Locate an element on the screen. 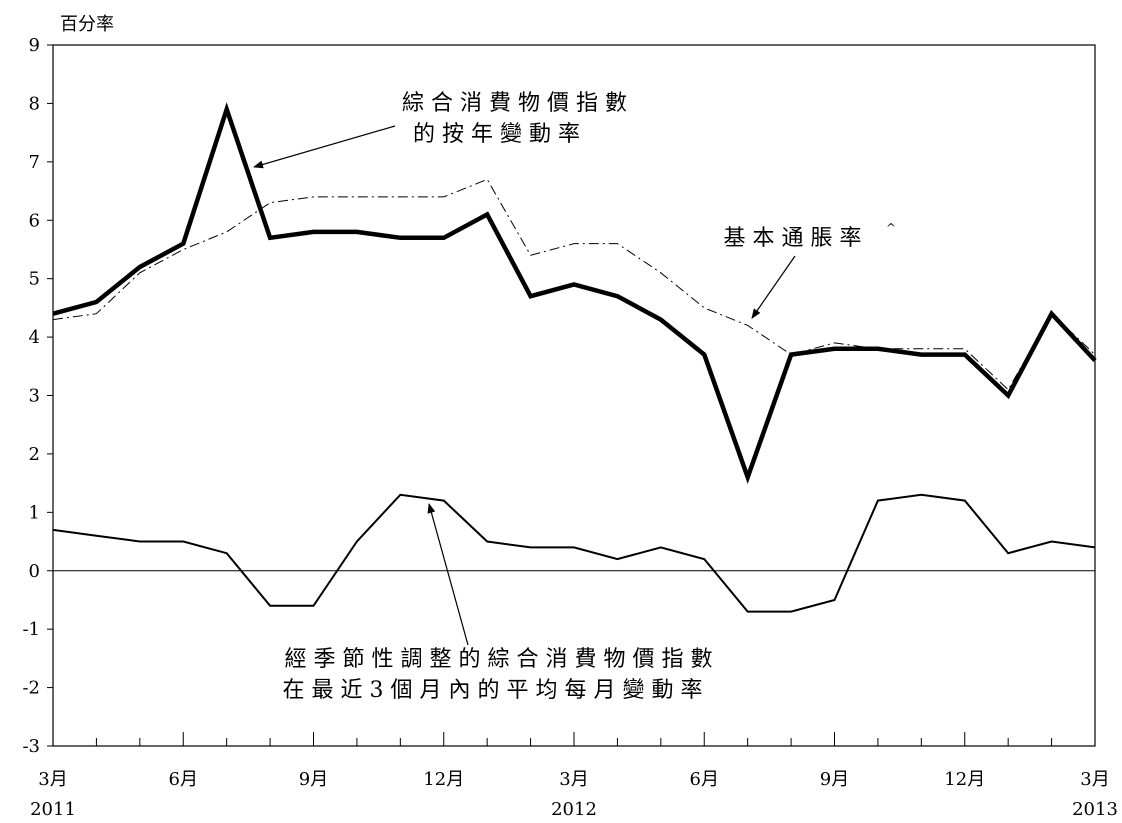  y-tick-label: 0 is located at coordinates (34, 571).